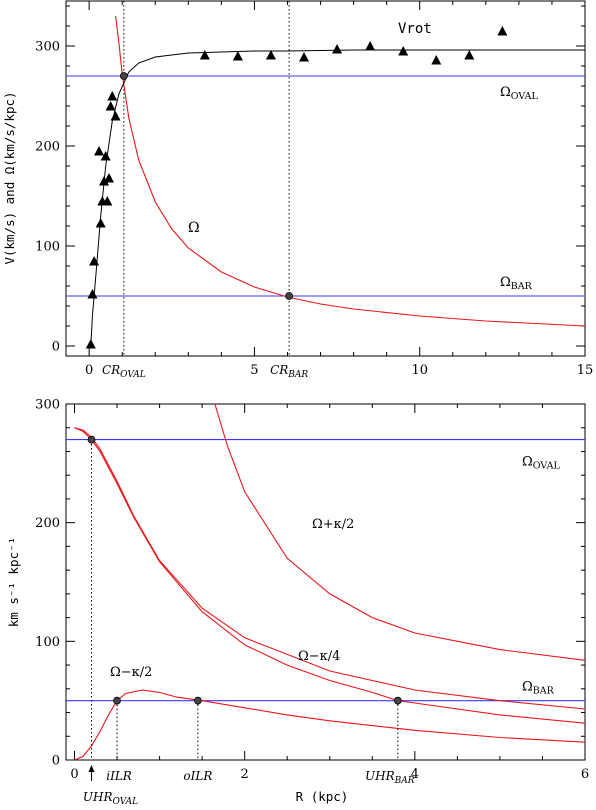  I want to click on top-x-tick-label-0: 0, so click(89, 370).